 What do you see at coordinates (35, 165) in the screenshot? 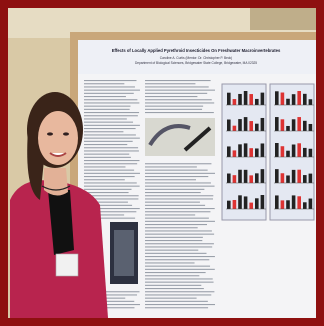
I see `hair-side` at bounding box center [35, 165].